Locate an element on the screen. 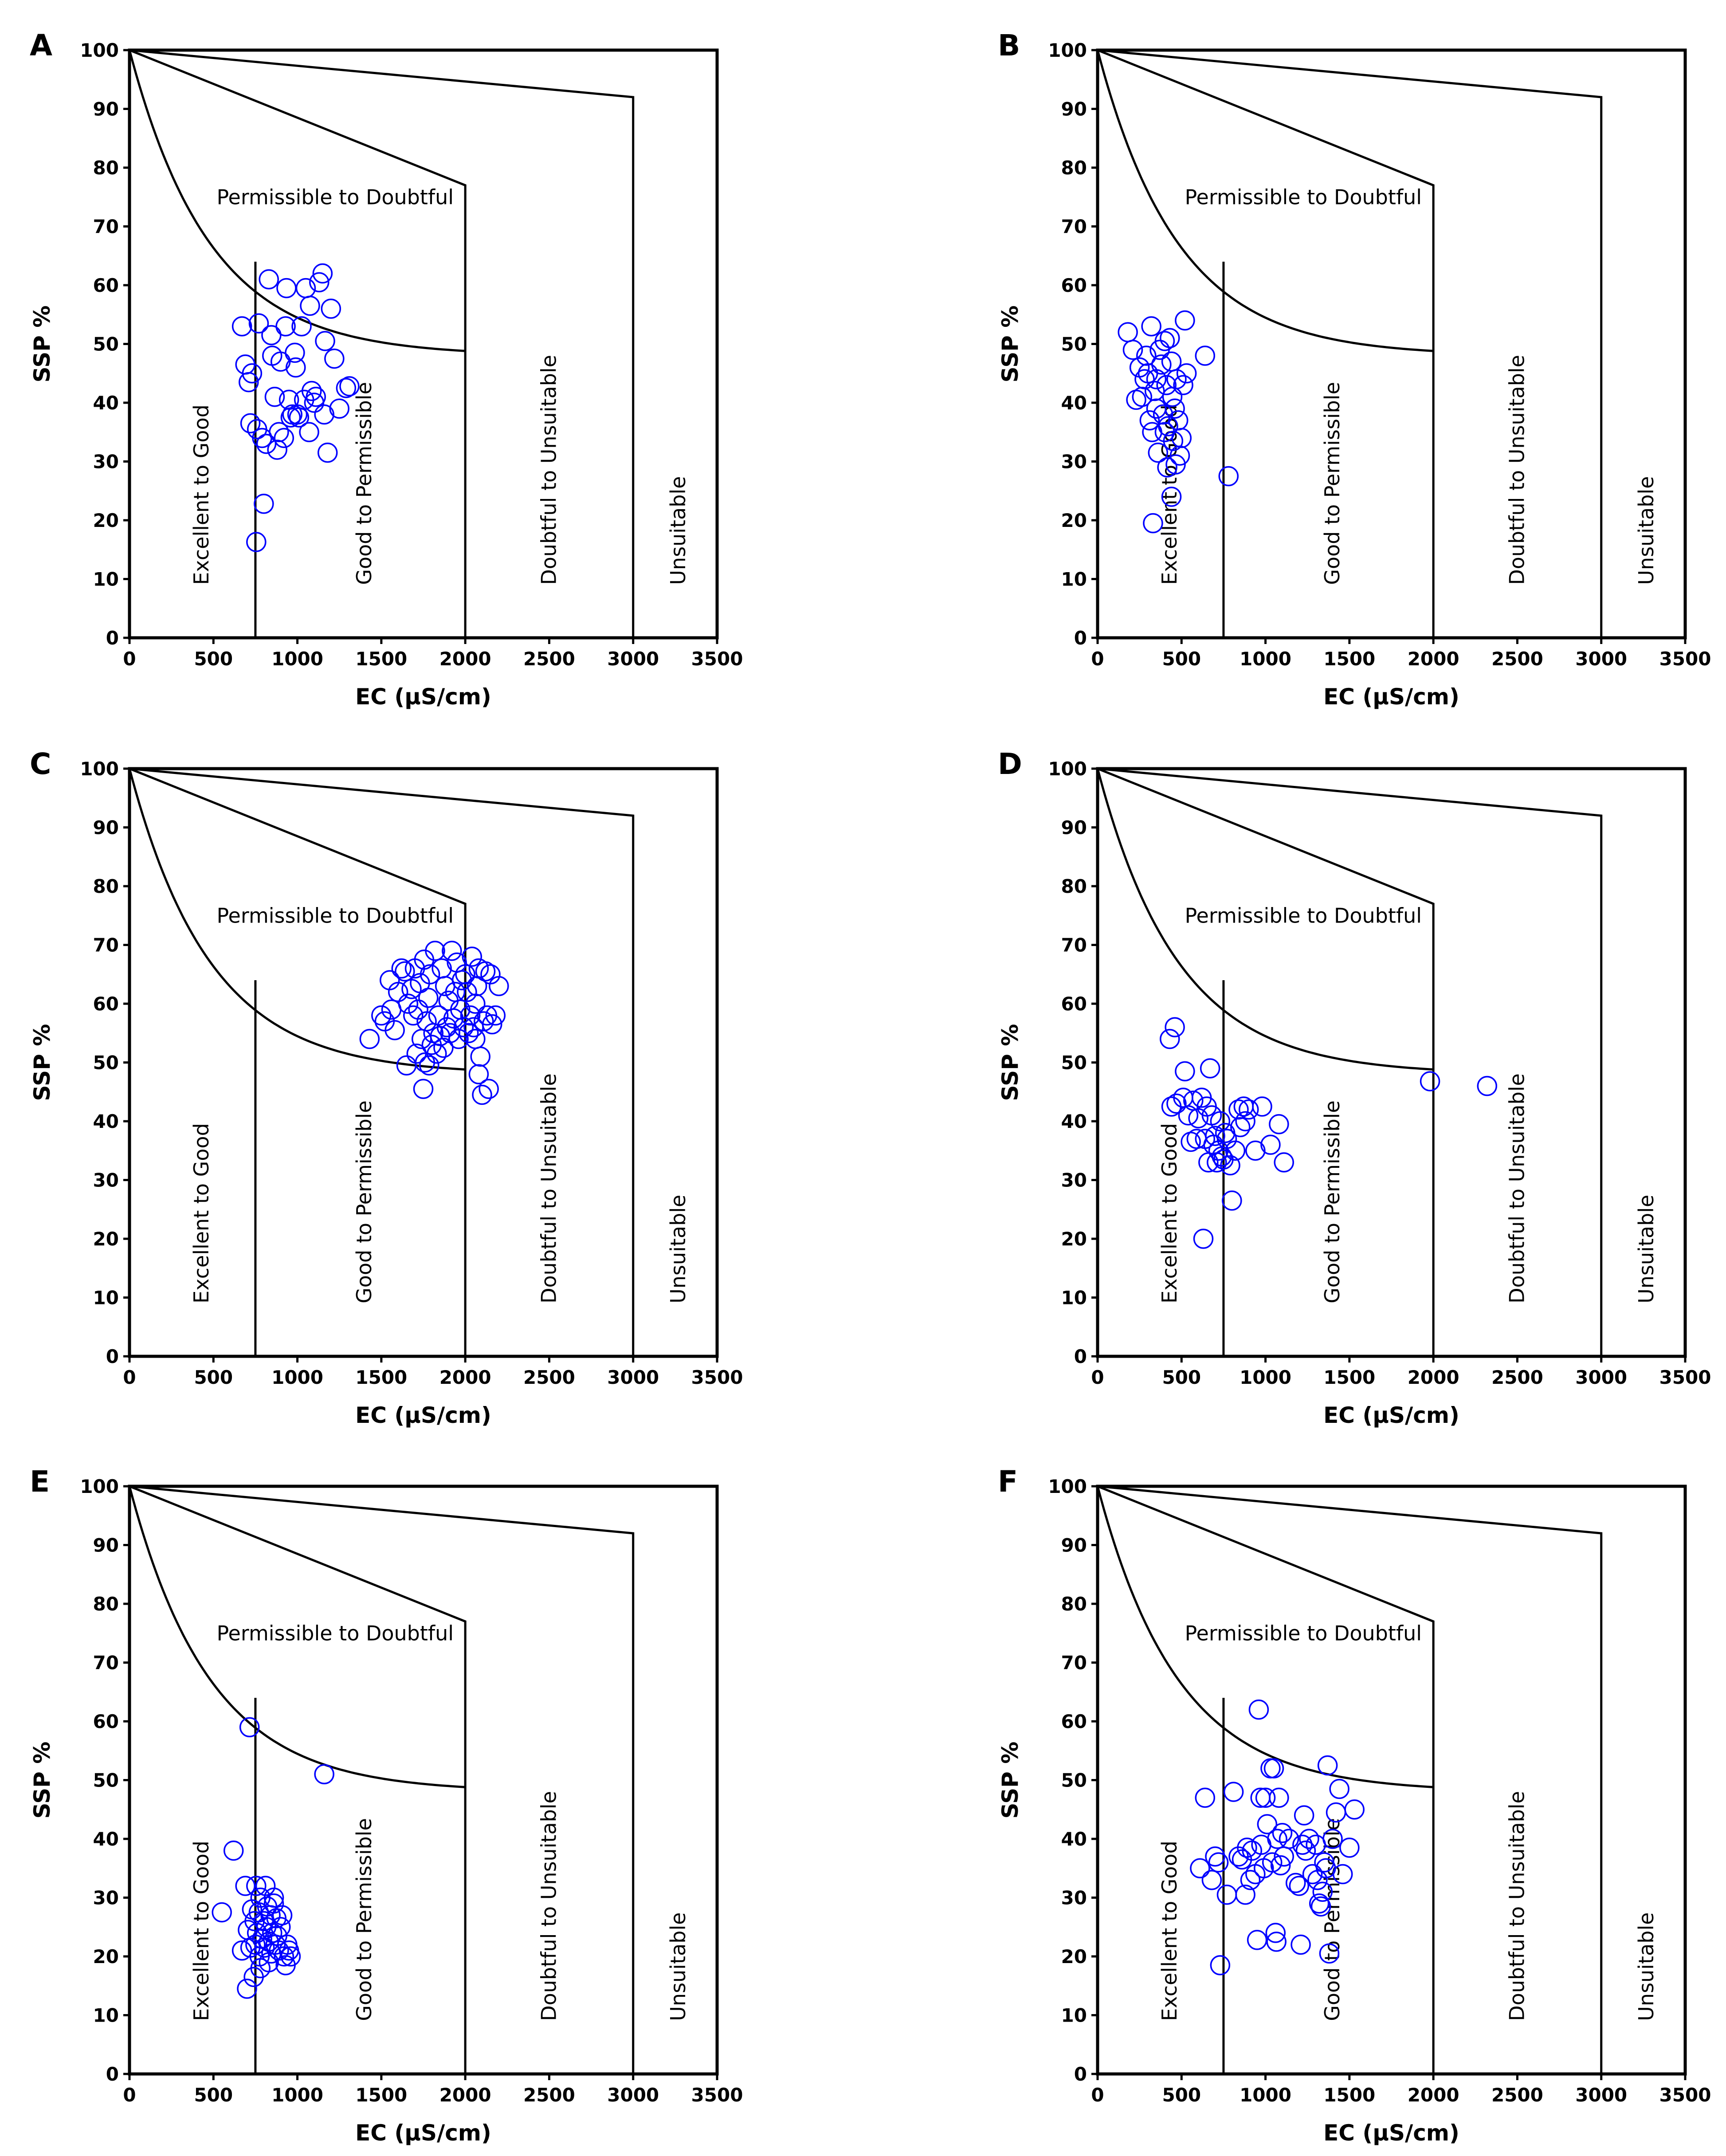 This screenshot has width=1726, height=2156. panel-letter: C is located at coordinates (40, 764).